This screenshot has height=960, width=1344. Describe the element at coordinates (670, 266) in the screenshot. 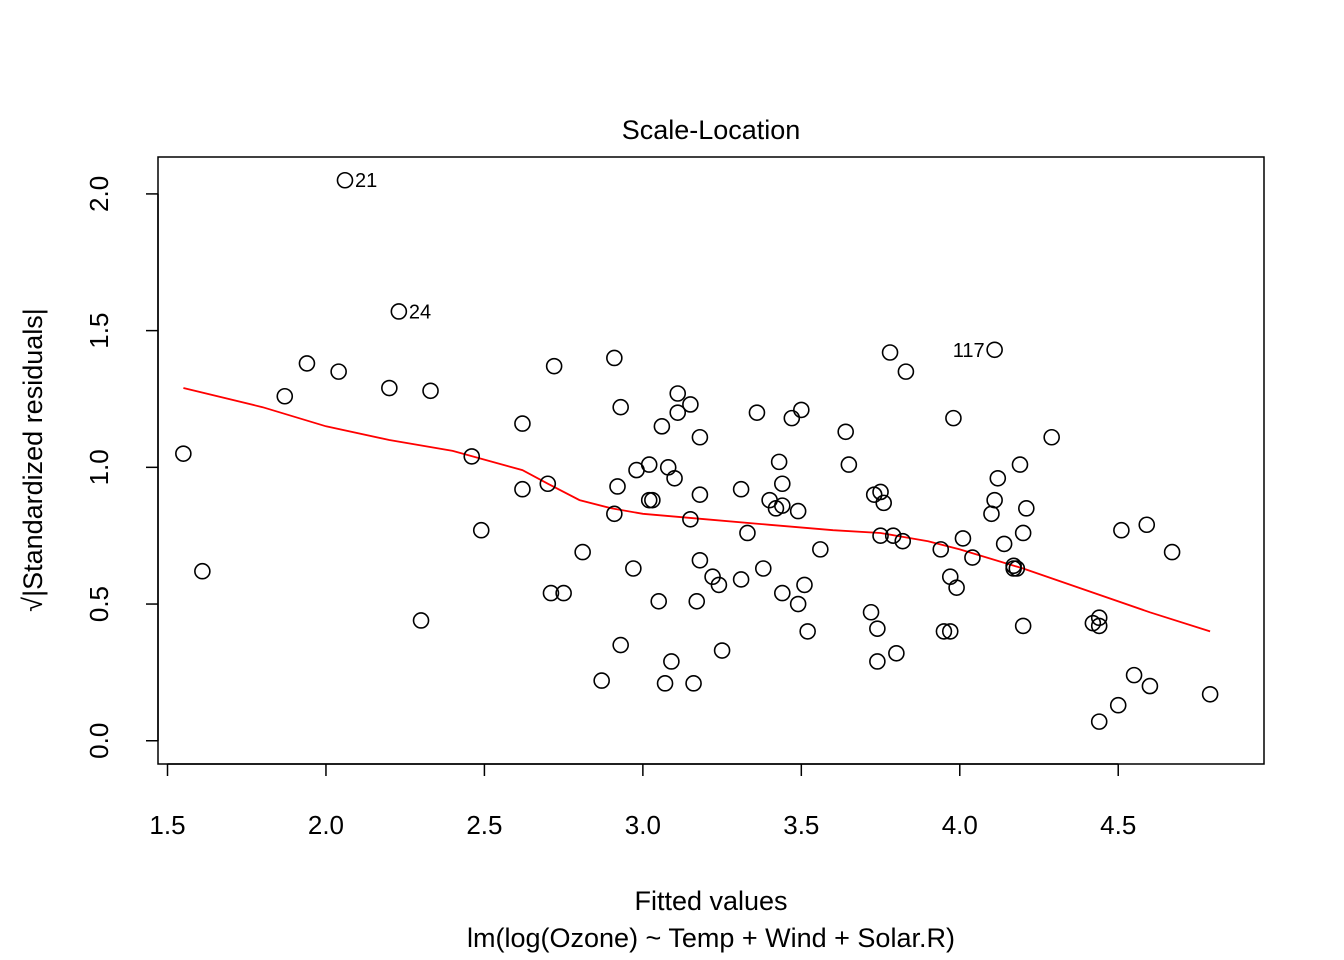

I see `outlier-labels: 21 24 117` at that location.